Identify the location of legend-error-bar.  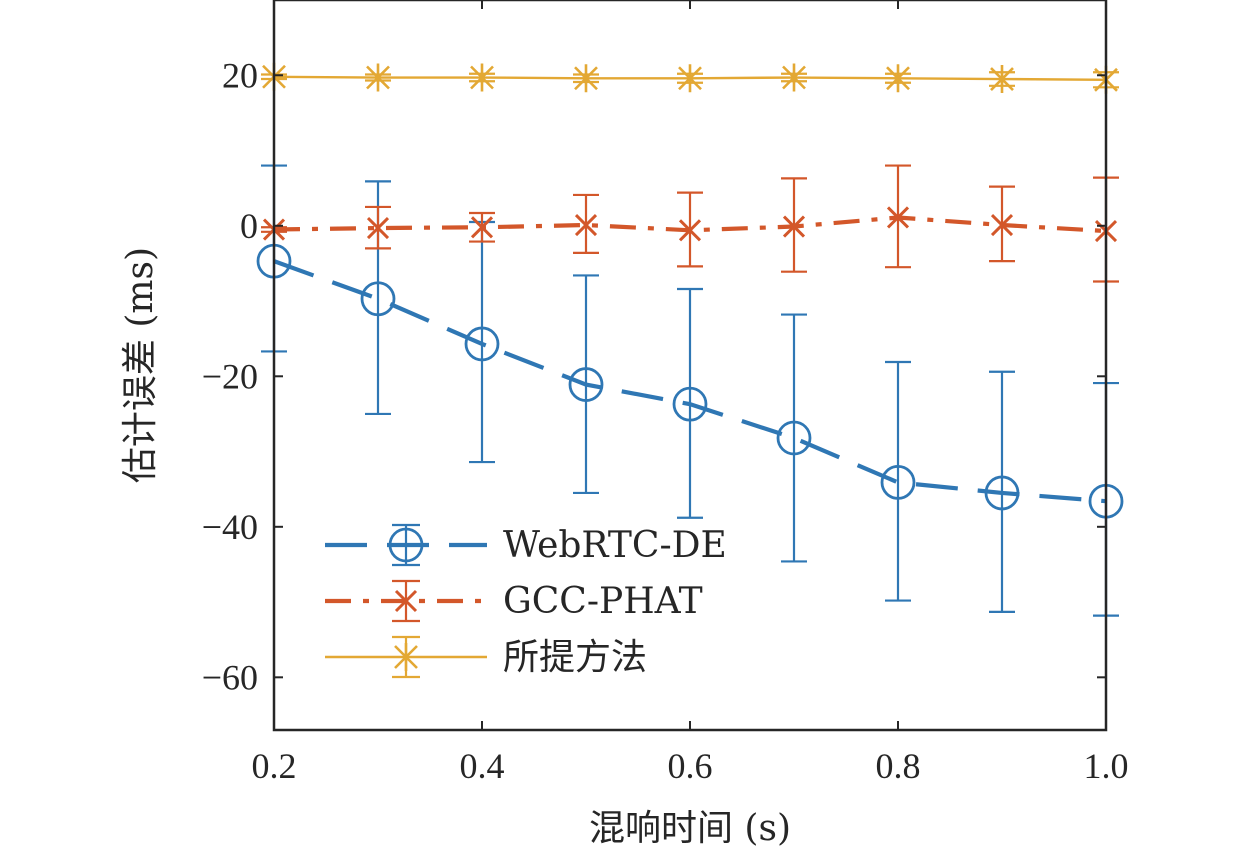
(406, 545).